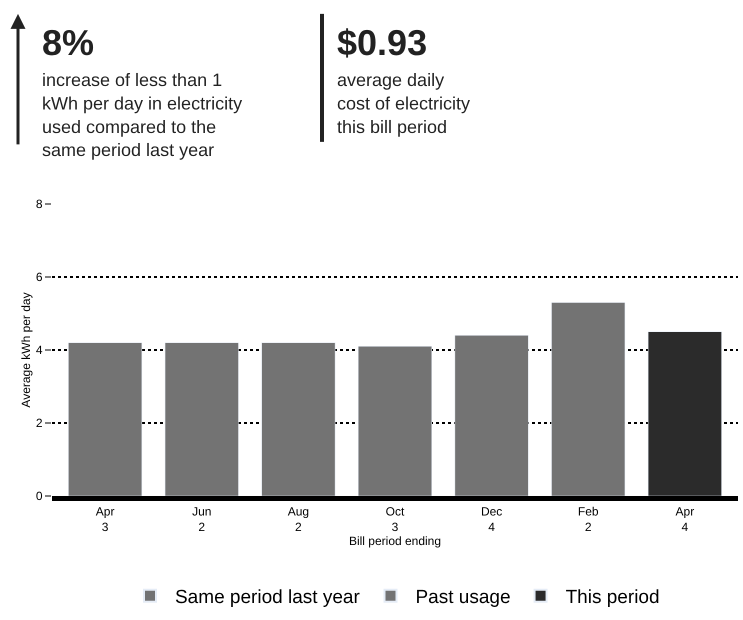  Describe the element at coordinates (39, 423) in the screenshot. I see `y-tick-label: 2` at that location.